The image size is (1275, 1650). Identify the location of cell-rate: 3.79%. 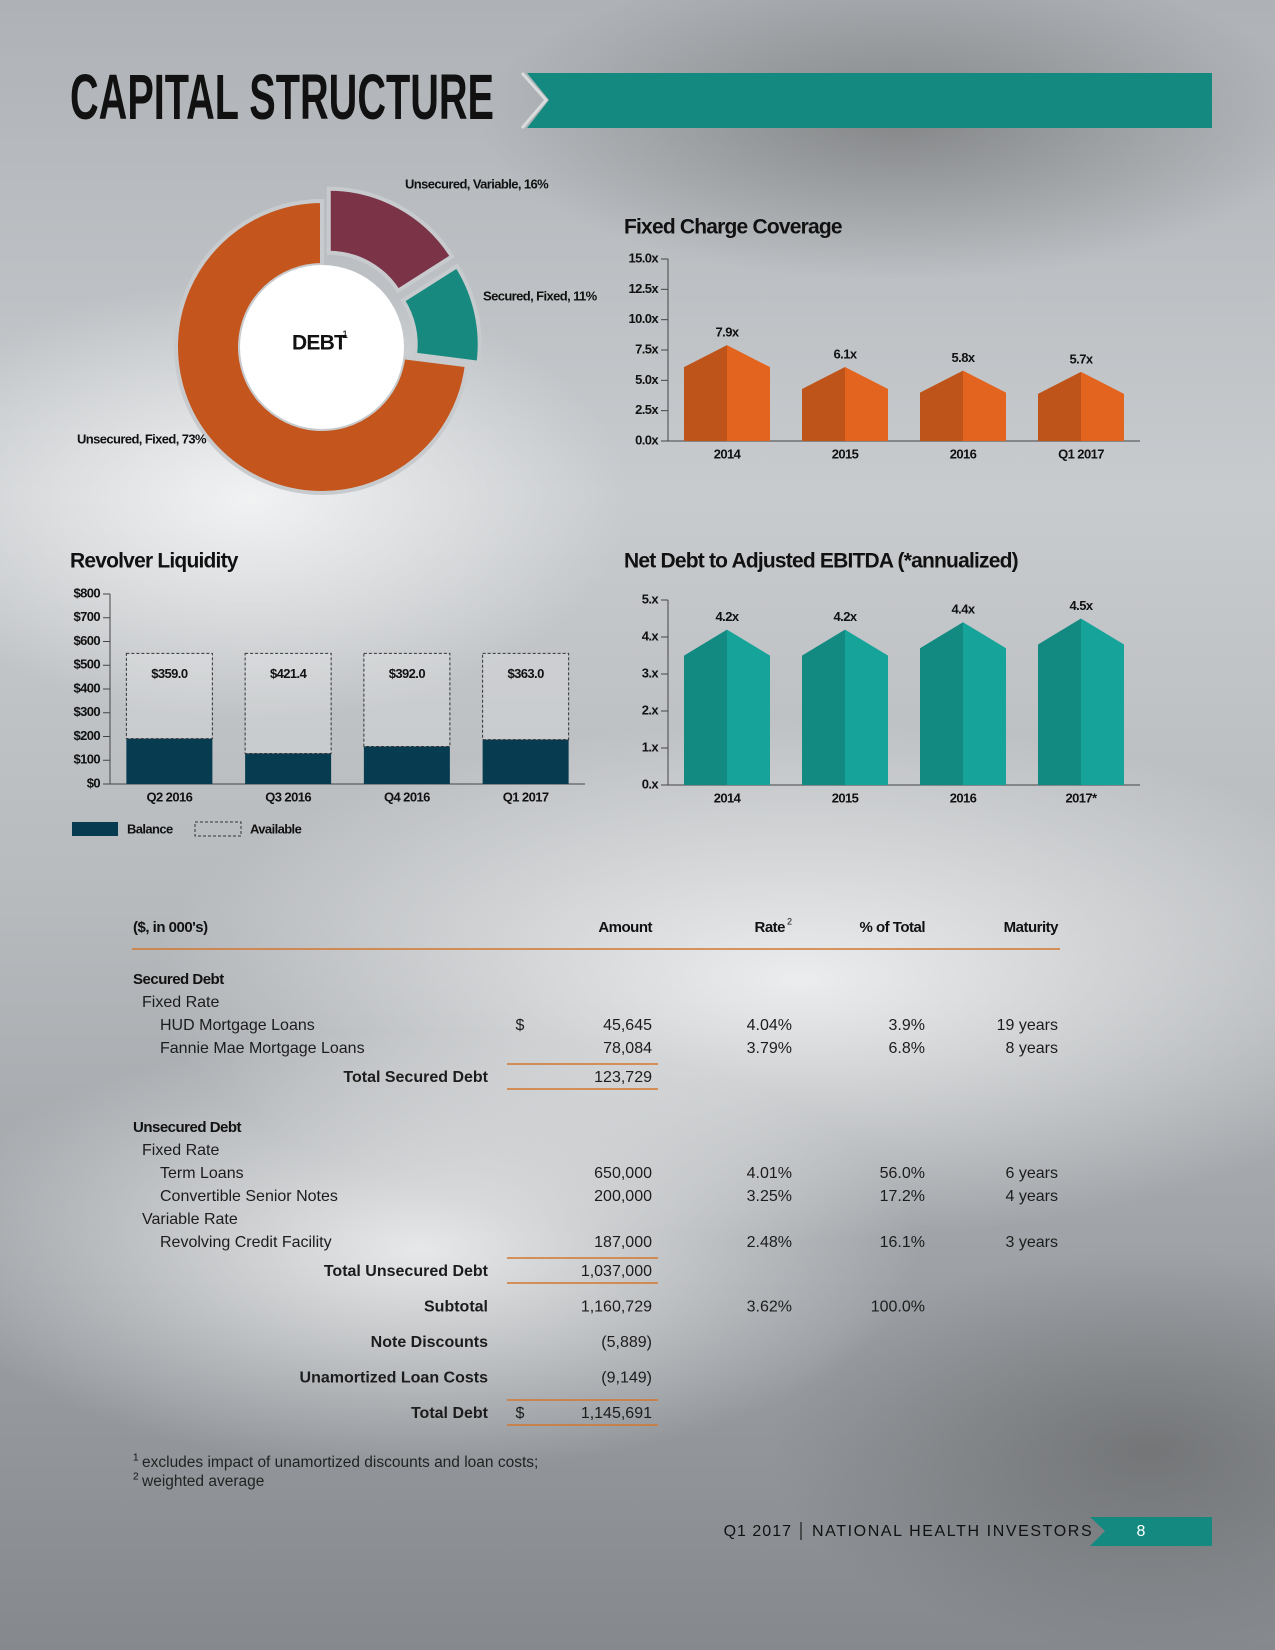
(769, 1048).